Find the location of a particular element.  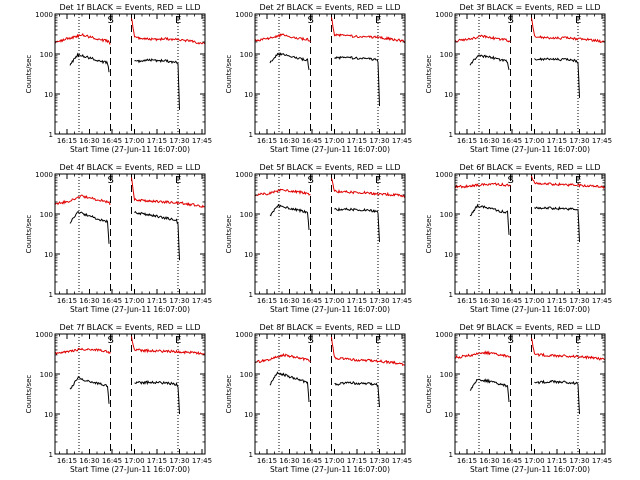

x-tick-label: 16:45 is located at coordinates (112, 301).